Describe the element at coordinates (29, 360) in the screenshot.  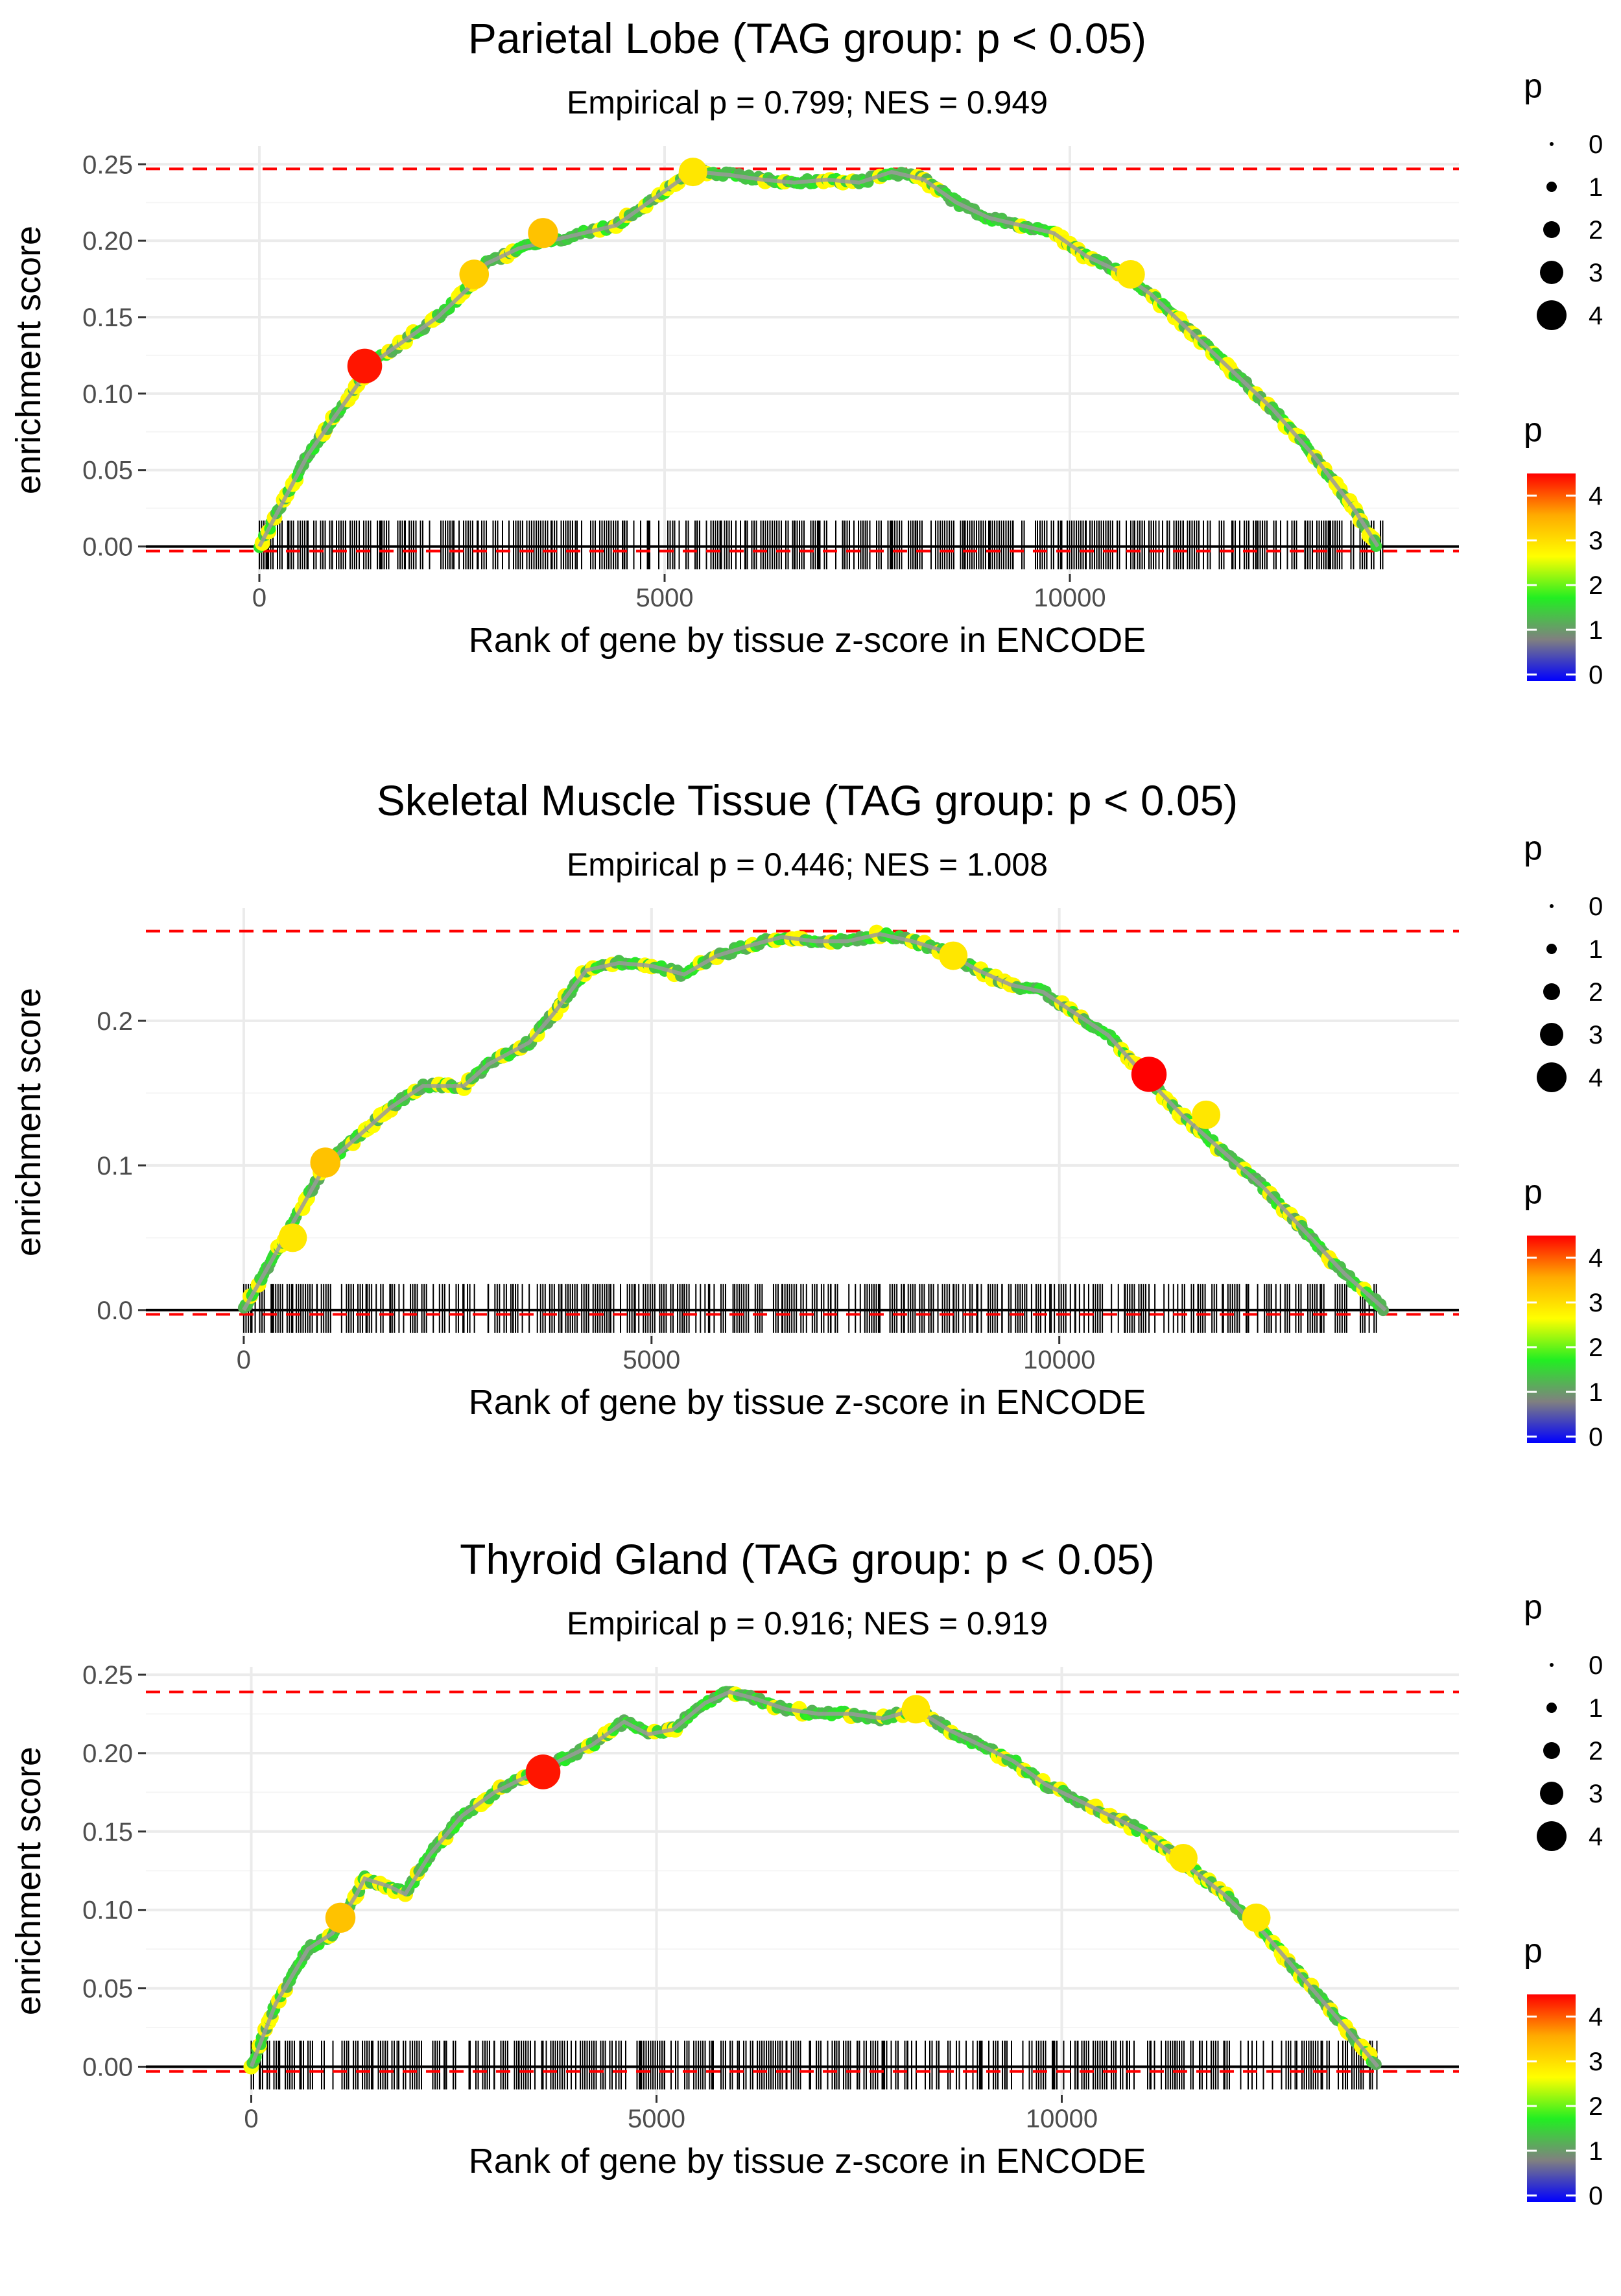
I see `y-axis-title: enrichment score` at that location.